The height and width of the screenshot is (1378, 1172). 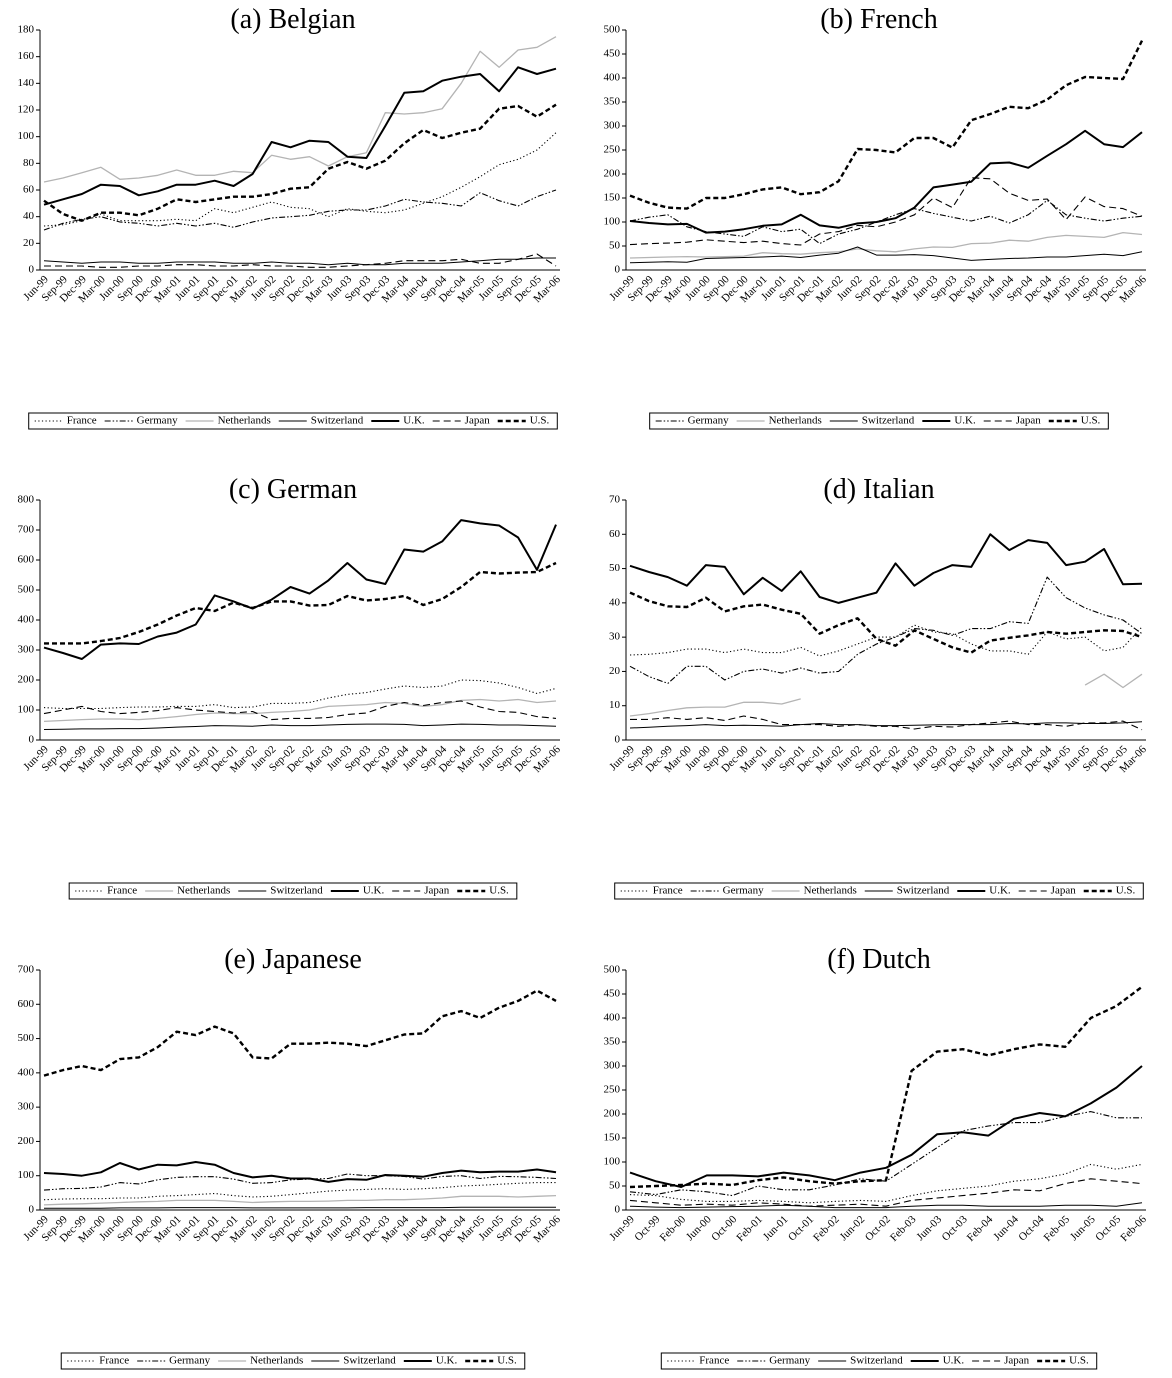 I want to click on y-tick-label: 160, so click(x=26, y=56).